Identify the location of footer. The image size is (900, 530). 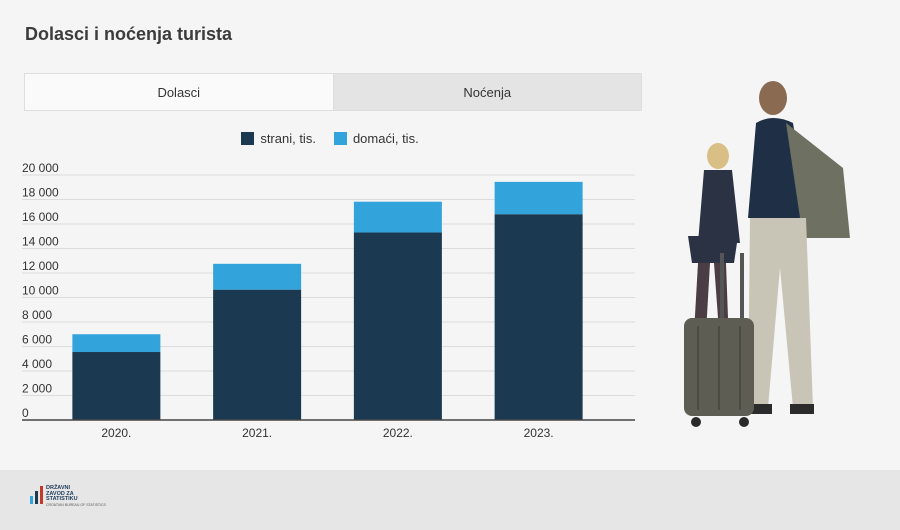
(450, 500).